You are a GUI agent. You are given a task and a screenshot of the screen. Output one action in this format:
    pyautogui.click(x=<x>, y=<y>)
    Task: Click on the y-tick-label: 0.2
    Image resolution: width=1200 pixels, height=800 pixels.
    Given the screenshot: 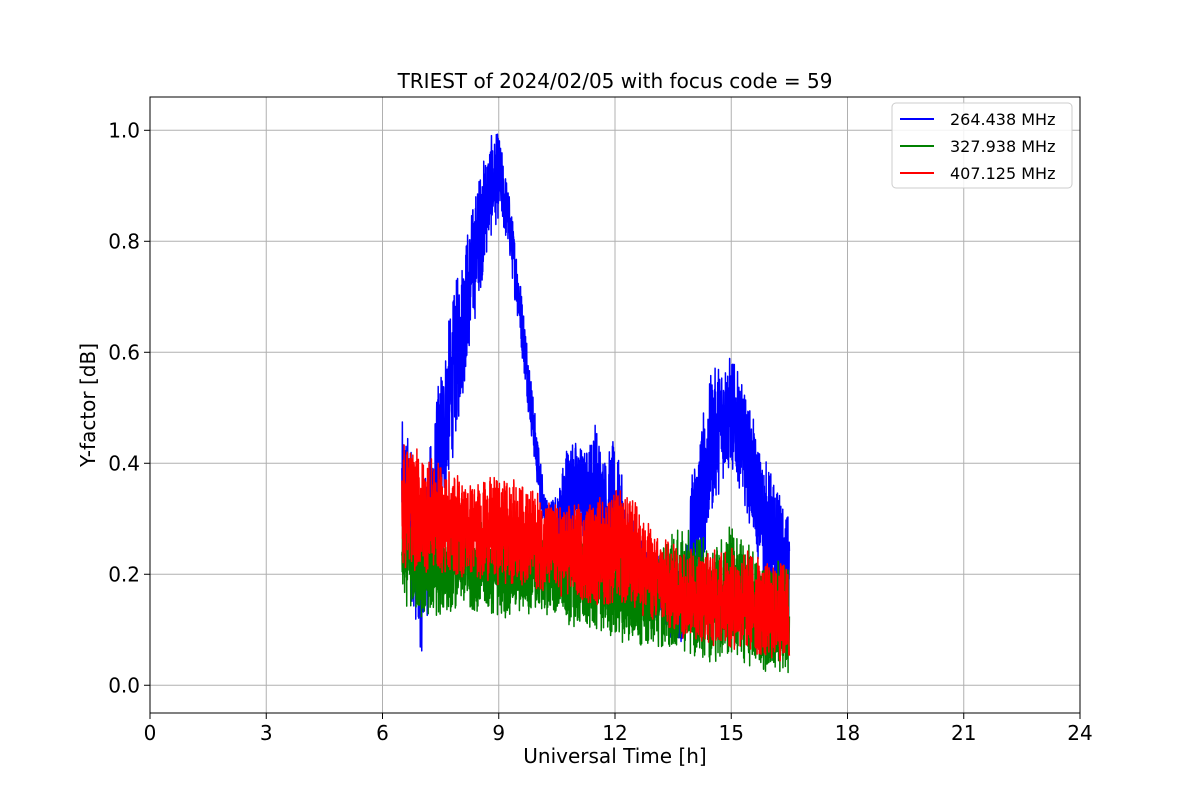 What is the action you would take?
    pyautogui.click(x=124, y=574)
    